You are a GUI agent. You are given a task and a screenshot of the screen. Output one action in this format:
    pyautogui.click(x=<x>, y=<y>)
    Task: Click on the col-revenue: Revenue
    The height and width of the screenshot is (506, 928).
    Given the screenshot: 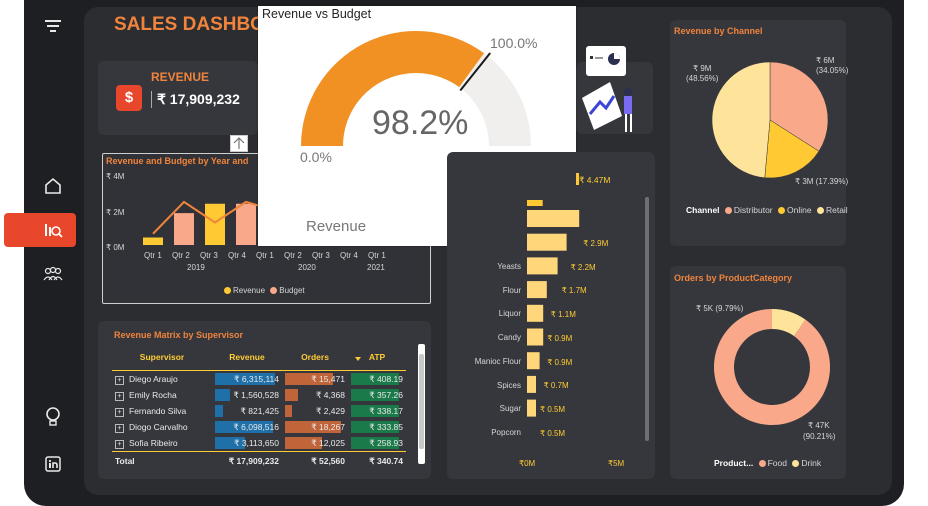 What is the action you would take?
    pyautogui.click(x=247, y=357)
    